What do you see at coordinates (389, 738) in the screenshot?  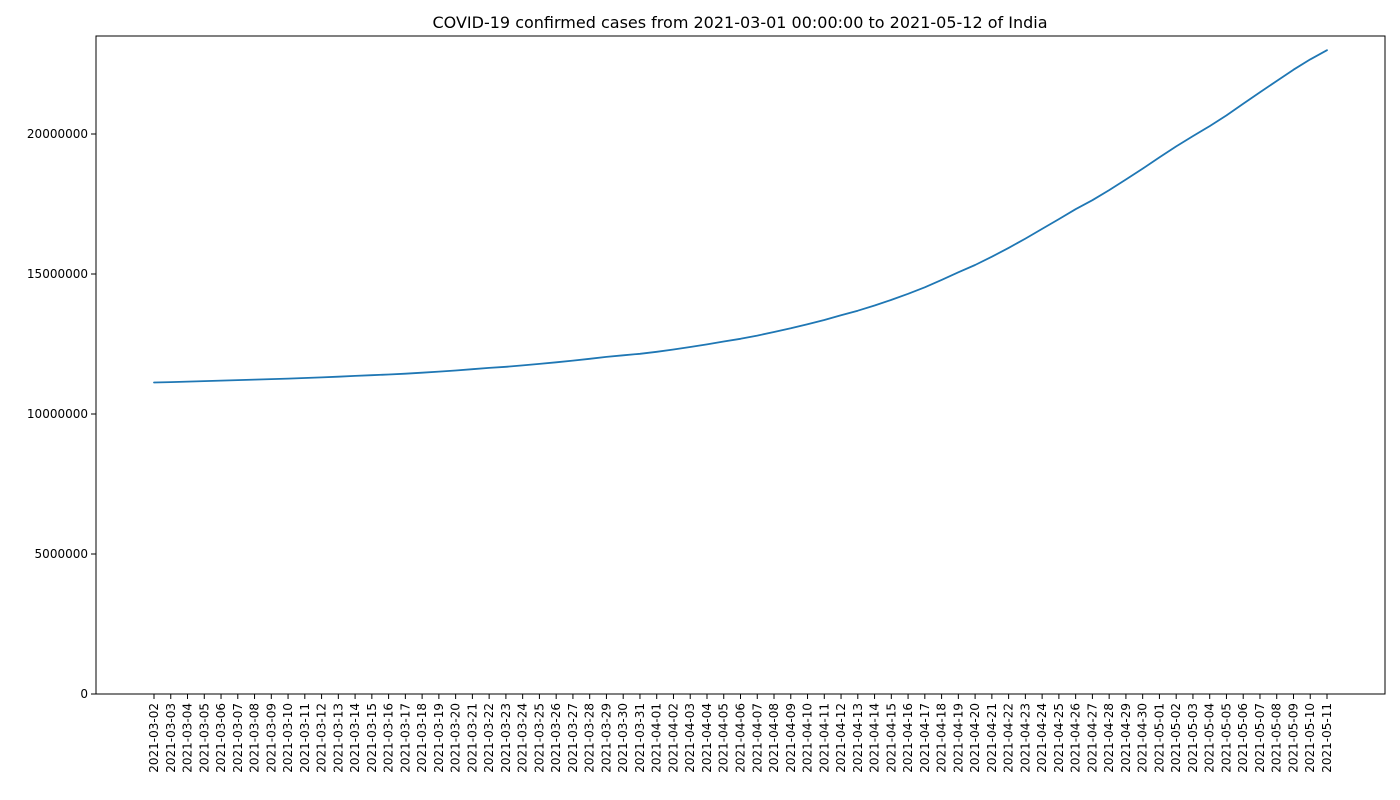 I see `x-tick-label: 2021-03-16` at bounding box center [389, 738].